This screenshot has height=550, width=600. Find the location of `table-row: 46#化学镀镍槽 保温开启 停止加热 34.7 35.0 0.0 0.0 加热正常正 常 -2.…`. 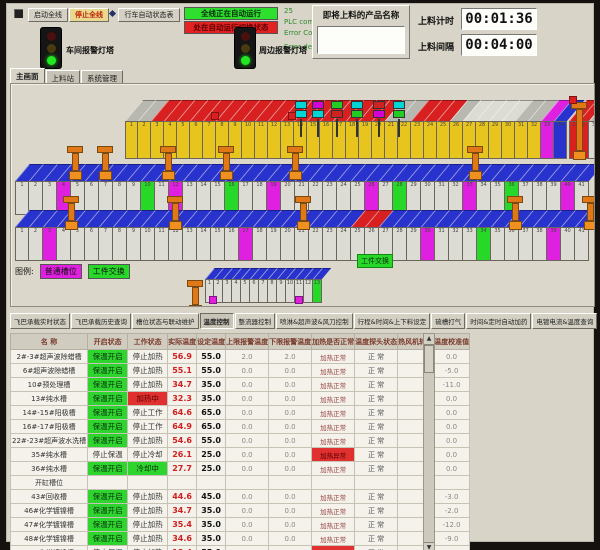

table-row: 46#化学镀镍槽 保温开启 停止加热 34.7 35.0 0.0 0.0 加热正常正 常 -2.… is located at coordinates (240, 510).